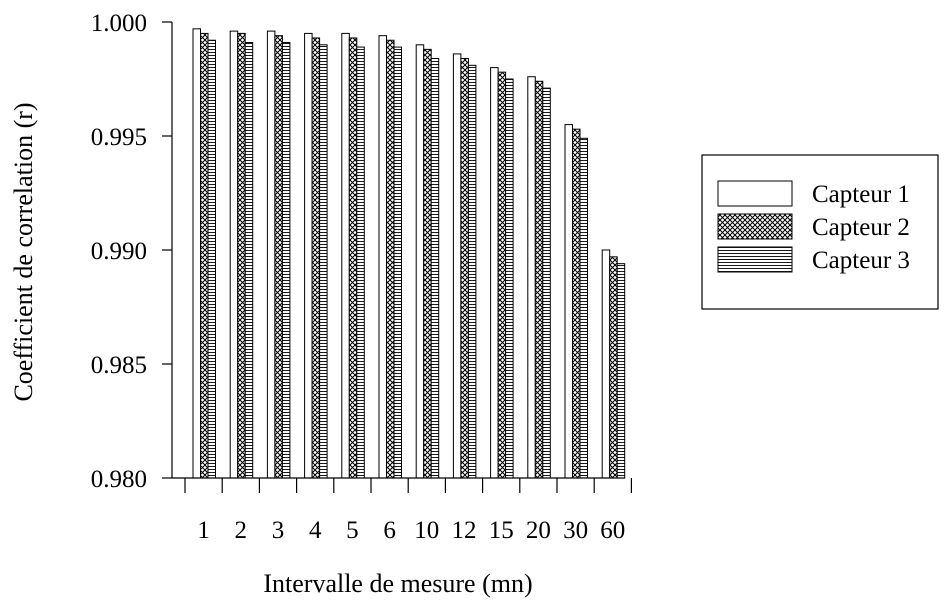 The image size is (944, 602). Describe the element at coordinates (119, 365) in the screenshot. I see `y-tick-label: 0.985` at that location.